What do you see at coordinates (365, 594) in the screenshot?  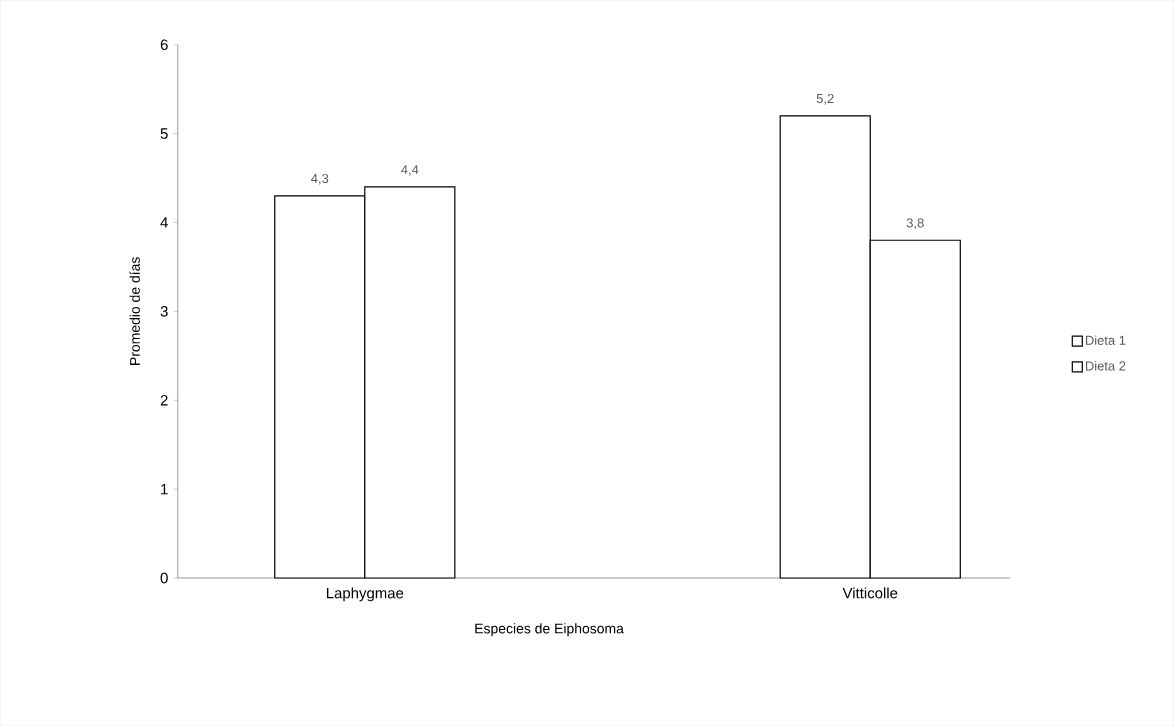 I see `x-tick-label: Laphygmae` at bounding box center [365, 594].